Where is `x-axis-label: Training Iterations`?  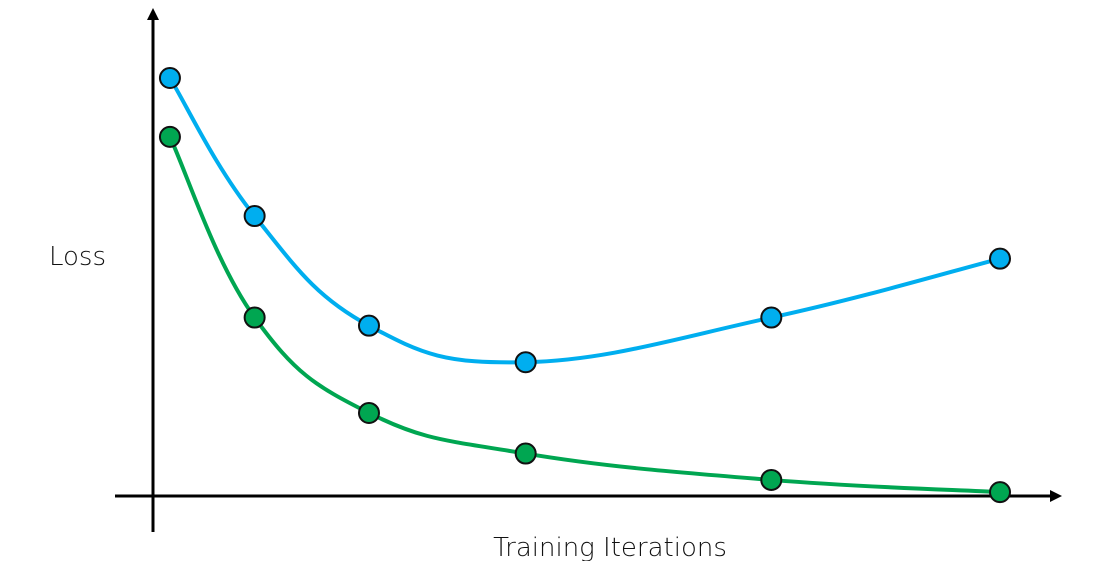
x-axis-label: Training Iterations is located at coordinates (610, 547).